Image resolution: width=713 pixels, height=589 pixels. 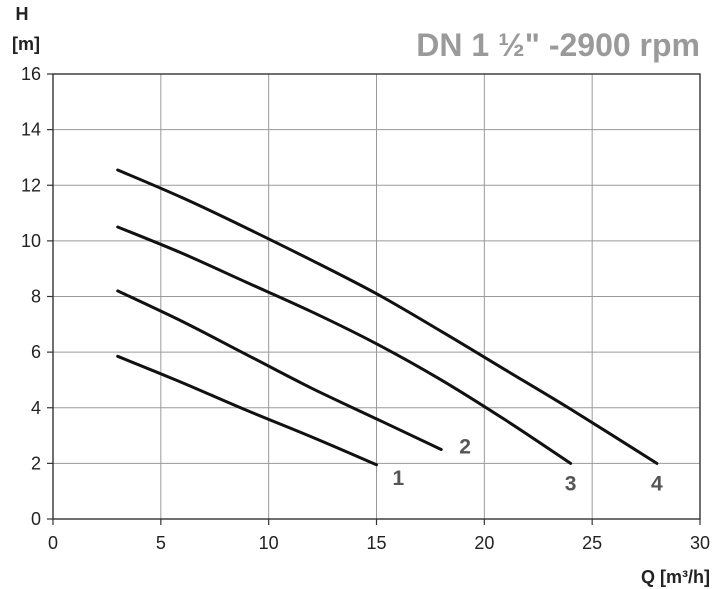 What do you see at coordinates (399, 478) in the screenshot?
I see `curve-label-1: 1` at bounding box center [399, 478].